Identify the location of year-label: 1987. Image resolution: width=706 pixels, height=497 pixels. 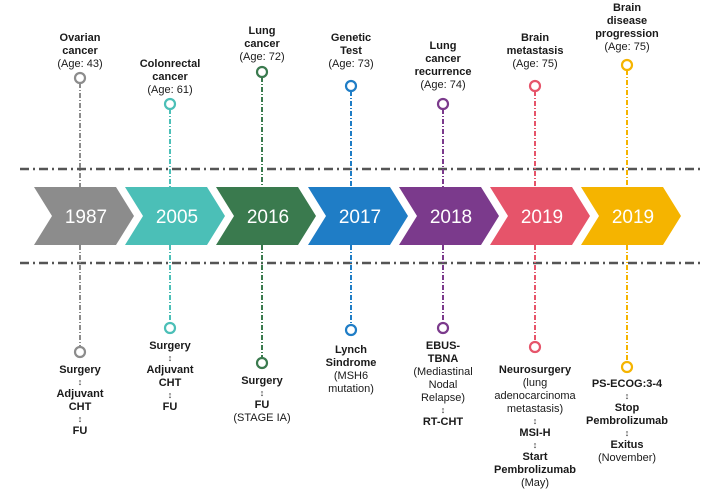
(86, 217).